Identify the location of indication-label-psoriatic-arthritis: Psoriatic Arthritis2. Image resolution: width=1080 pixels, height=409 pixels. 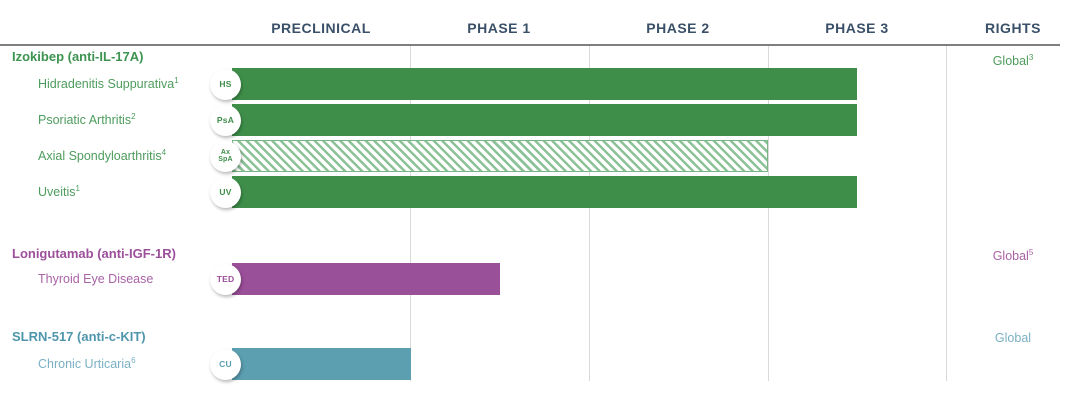
(87, 119).